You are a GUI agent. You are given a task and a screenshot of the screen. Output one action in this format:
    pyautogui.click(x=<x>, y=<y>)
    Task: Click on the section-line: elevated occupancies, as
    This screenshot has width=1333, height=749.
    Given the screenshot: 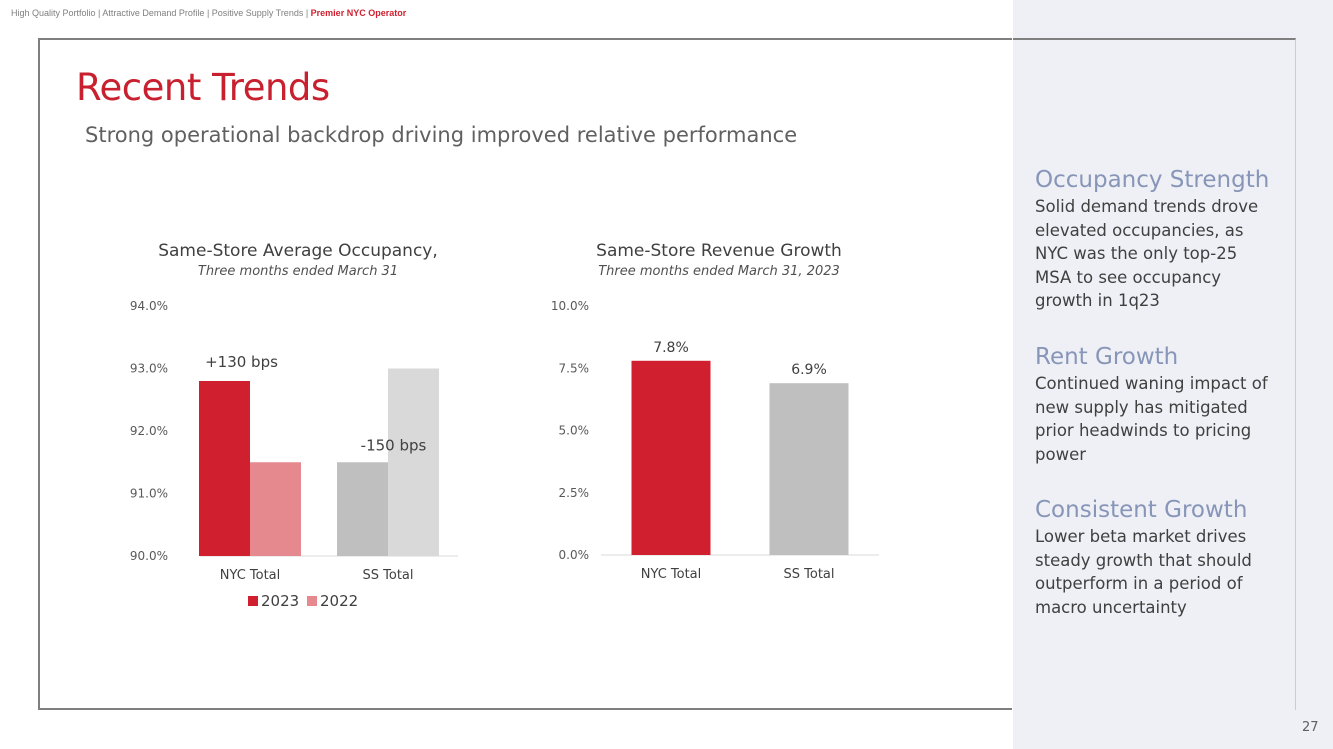 What is the action you would take?
    pyautogui.click(x=1139, y=230)
    